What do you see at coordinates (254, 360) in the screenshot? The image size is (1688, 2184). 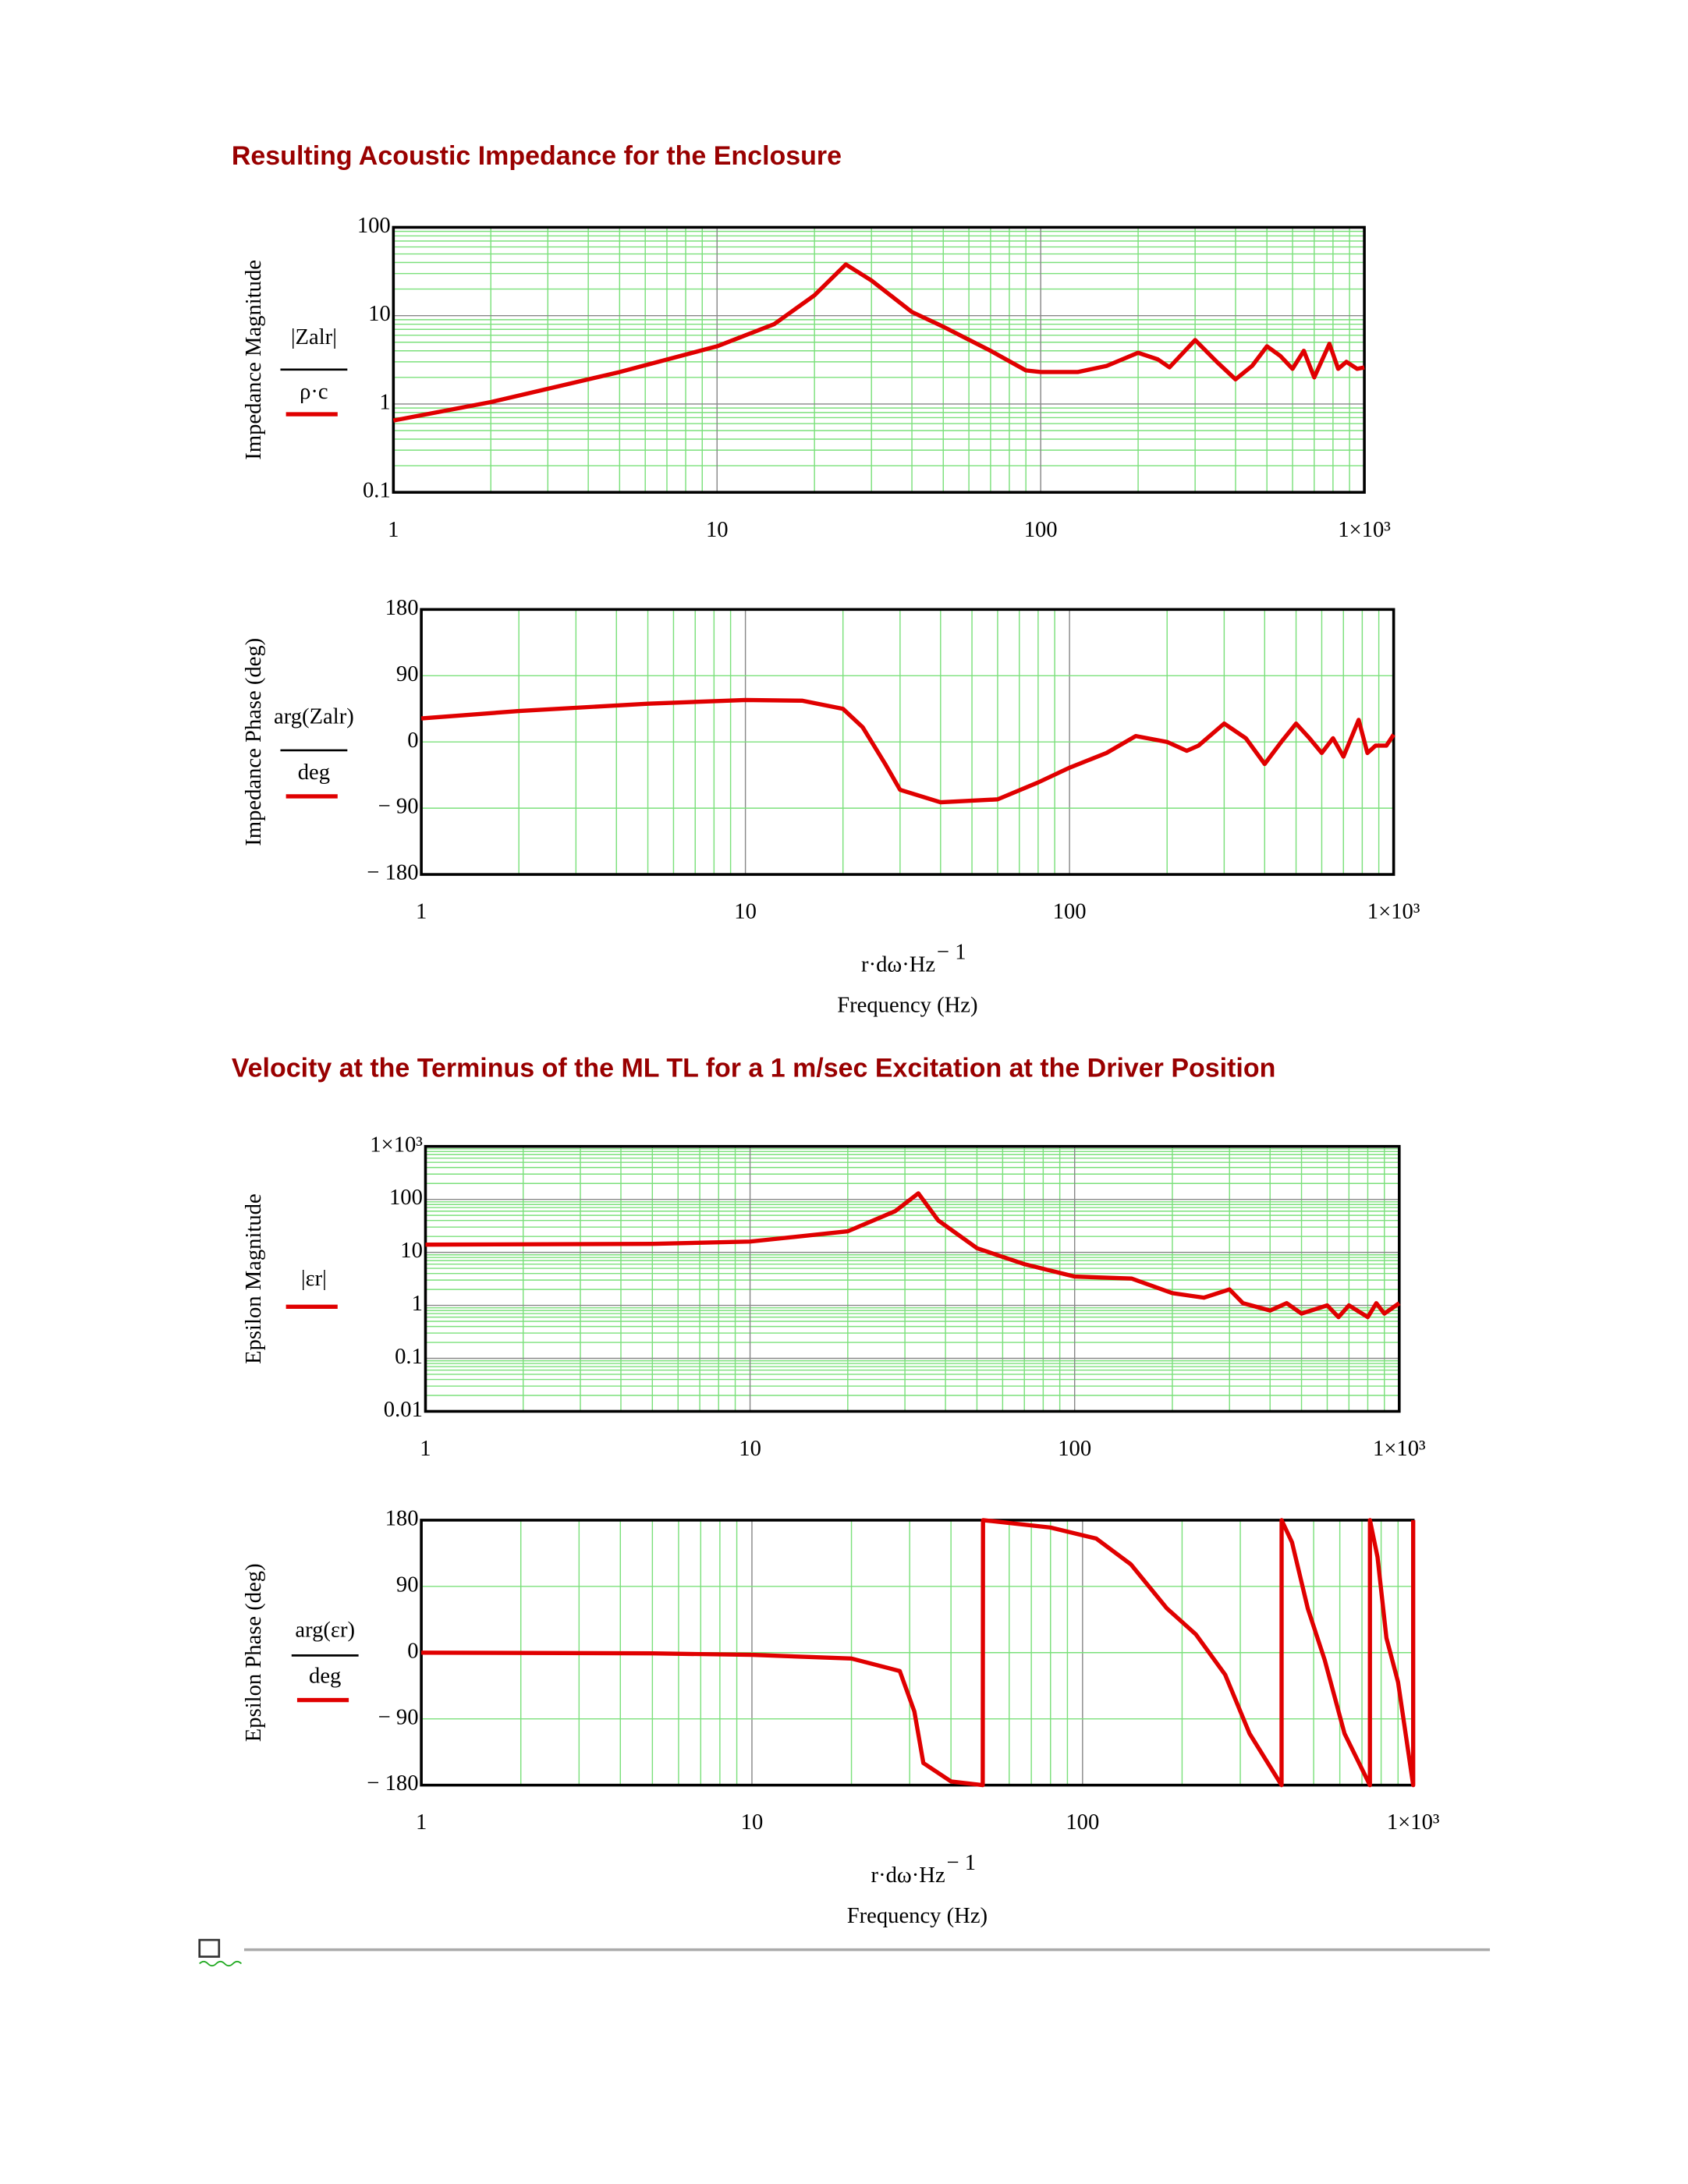 I see `y-axis-title: Impedance Magnitude` at bounding box center [254, 360].